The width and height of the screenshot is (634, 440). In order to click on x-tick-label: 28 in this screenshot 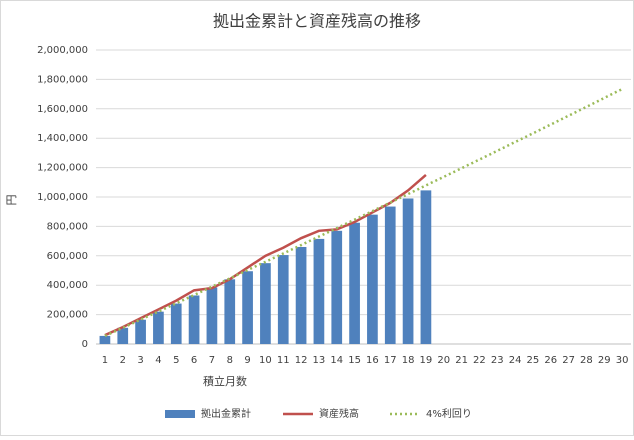, I will do `click(586, 360)`.